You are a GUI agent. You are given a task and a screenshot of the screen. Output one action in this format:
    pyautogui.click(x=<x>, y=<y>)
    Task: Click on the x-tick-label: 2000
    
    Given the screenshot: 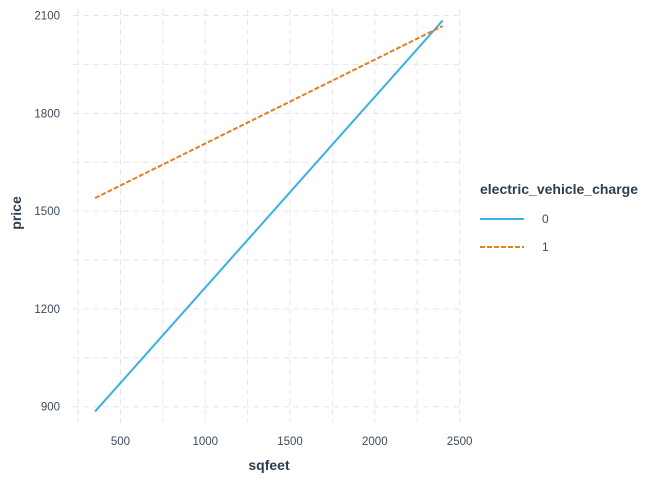 What is the action you would take?
    pyautogui.click(x=375, y=442)
    